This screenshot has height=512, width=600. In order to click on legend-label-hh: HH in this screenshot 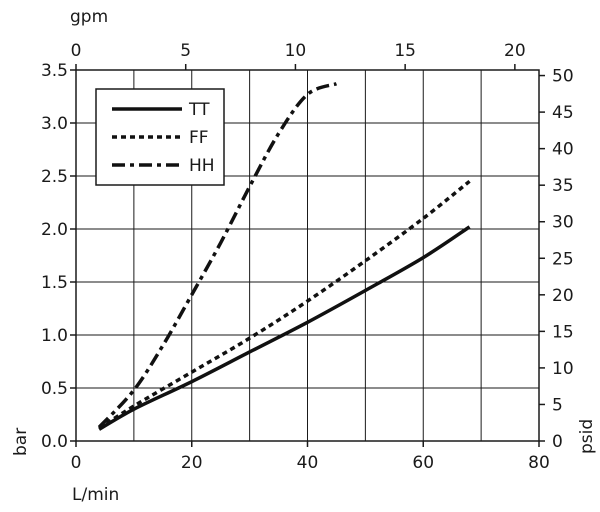, I will do `click(202, 166)`.